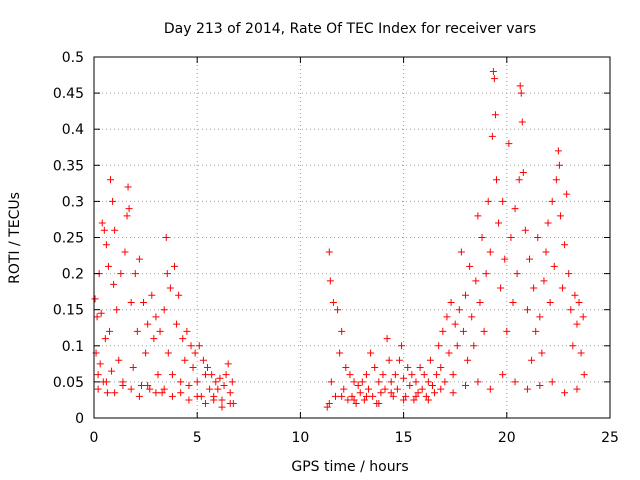  What do you see at coordinates (68, 239) in the screenshot?
I see `y-tick-label: 0.25` at bounding box center [68, 239].